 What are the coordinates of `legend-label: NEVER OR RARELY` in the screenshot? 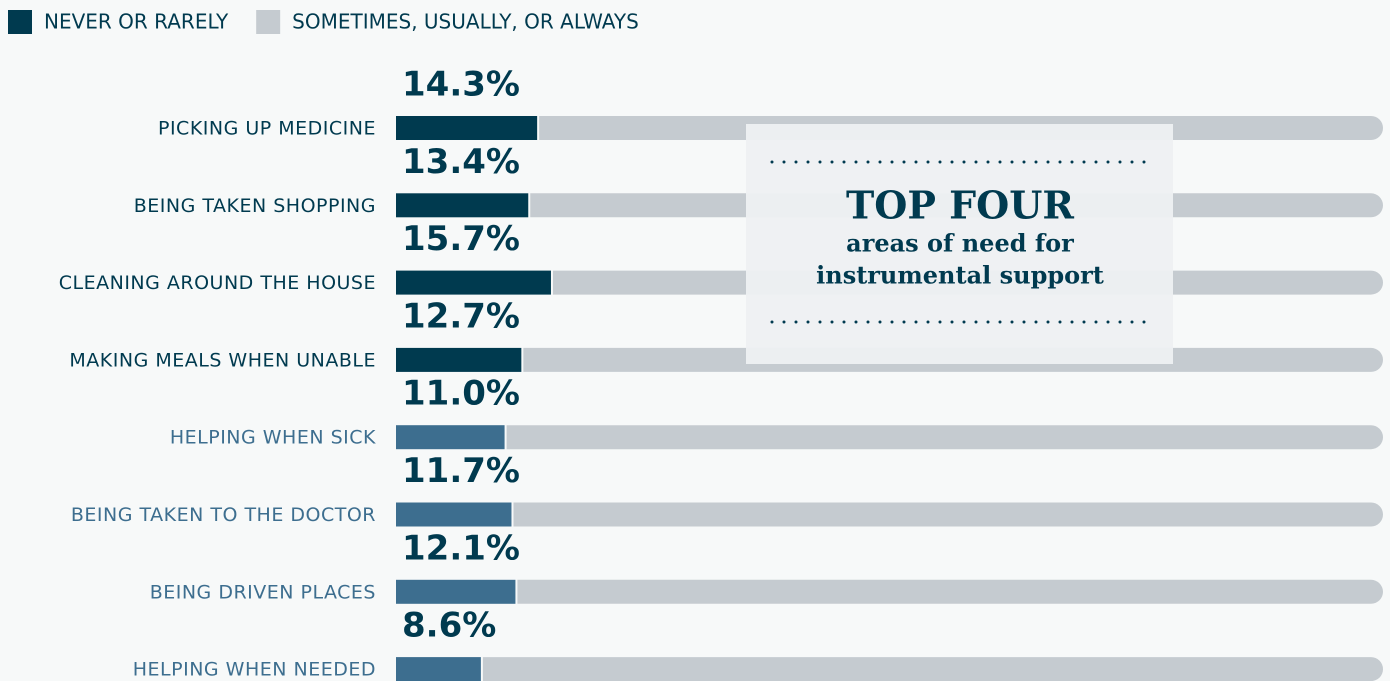 It's located at (136, 22).